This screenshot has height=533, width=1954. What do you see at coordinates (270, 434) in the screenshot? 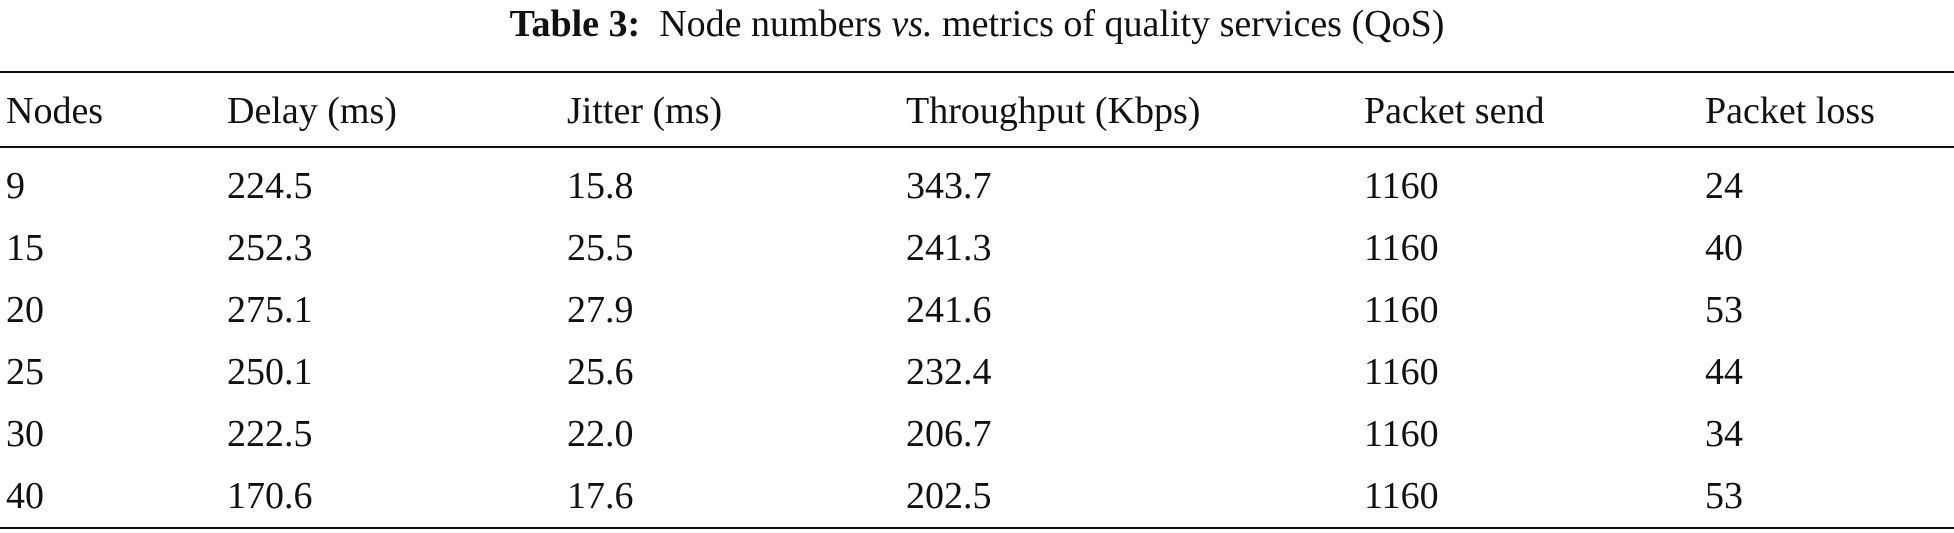
I see `table-cell: 222.5` at bounding box center [270, 434].